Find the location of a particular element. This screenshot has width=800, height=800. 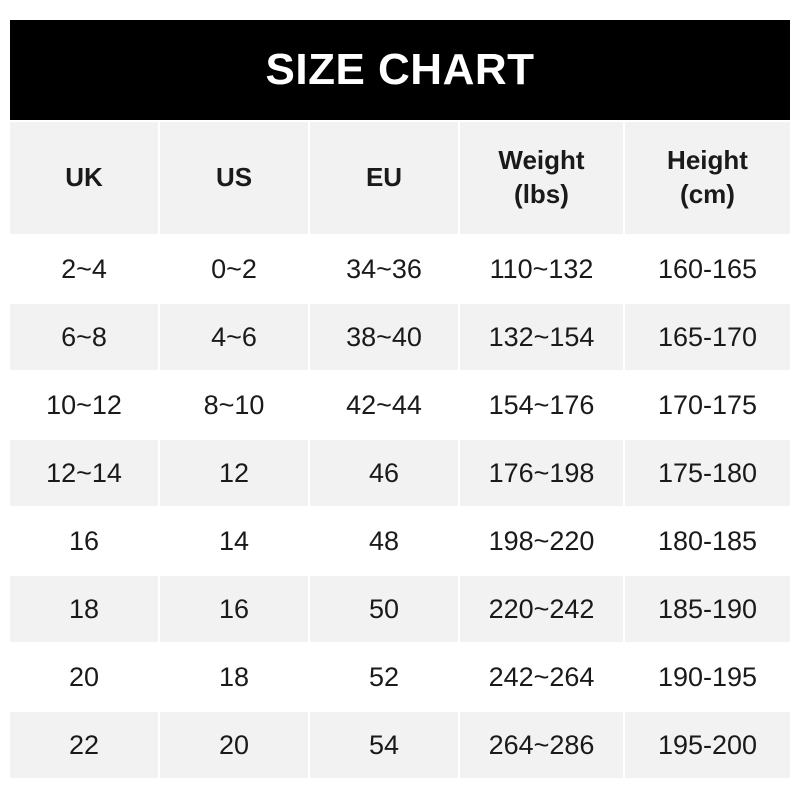

cell-uk: 12~14 is located at coordinates (84, 473).